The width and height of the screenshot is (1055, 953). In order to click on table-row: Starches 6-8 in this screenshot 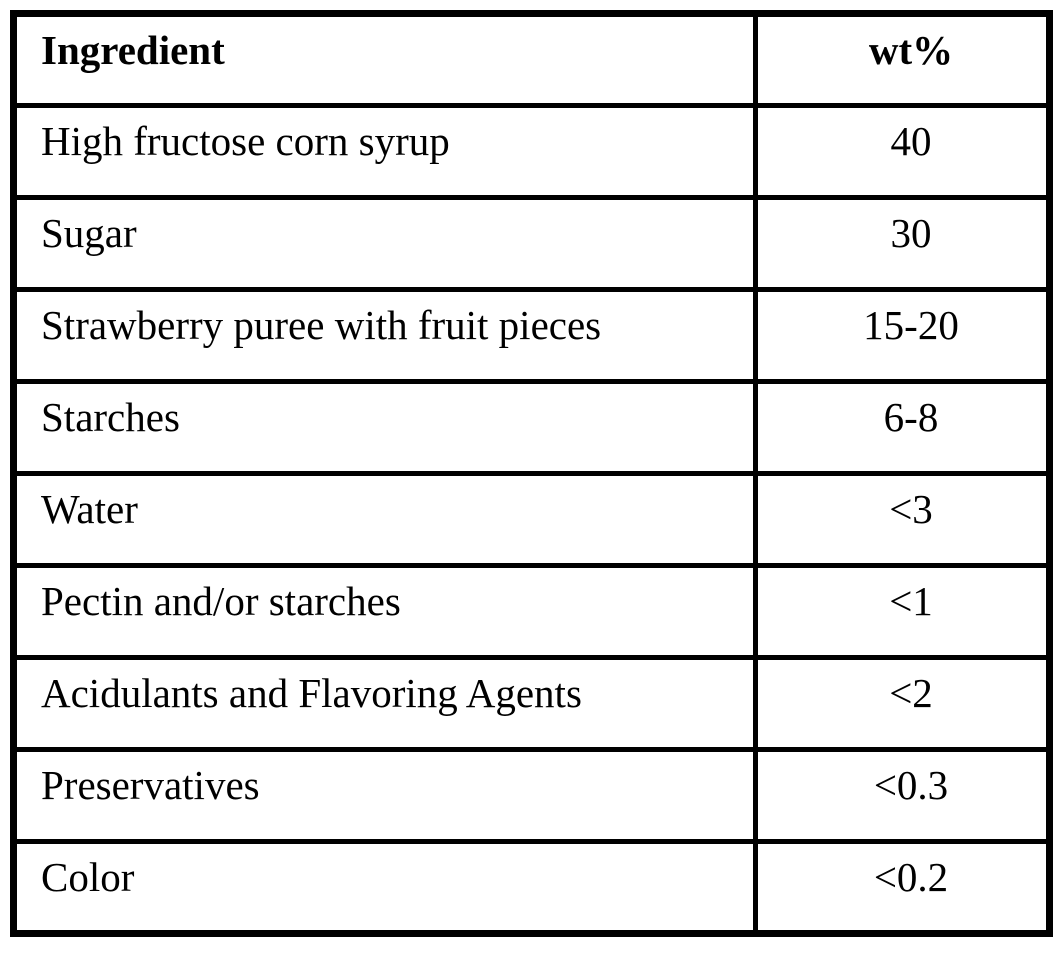, I will do `click(531, 427)`.